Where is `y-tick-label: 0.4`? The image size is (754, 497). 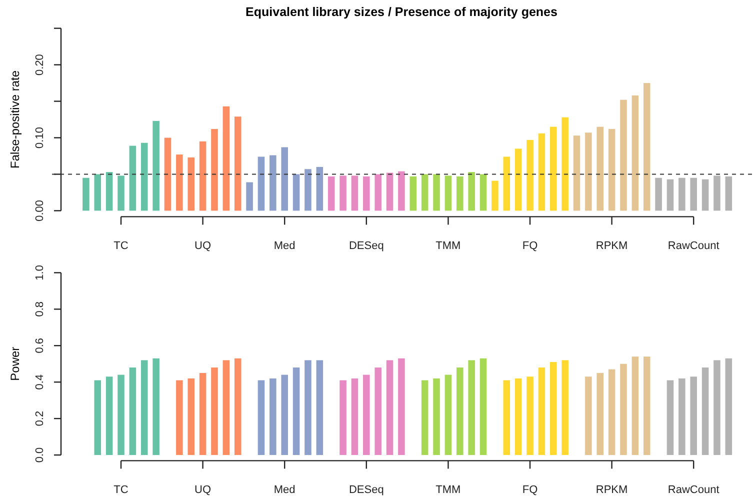
y-tick-label: 0.4 is located at coordinates (40, 382).